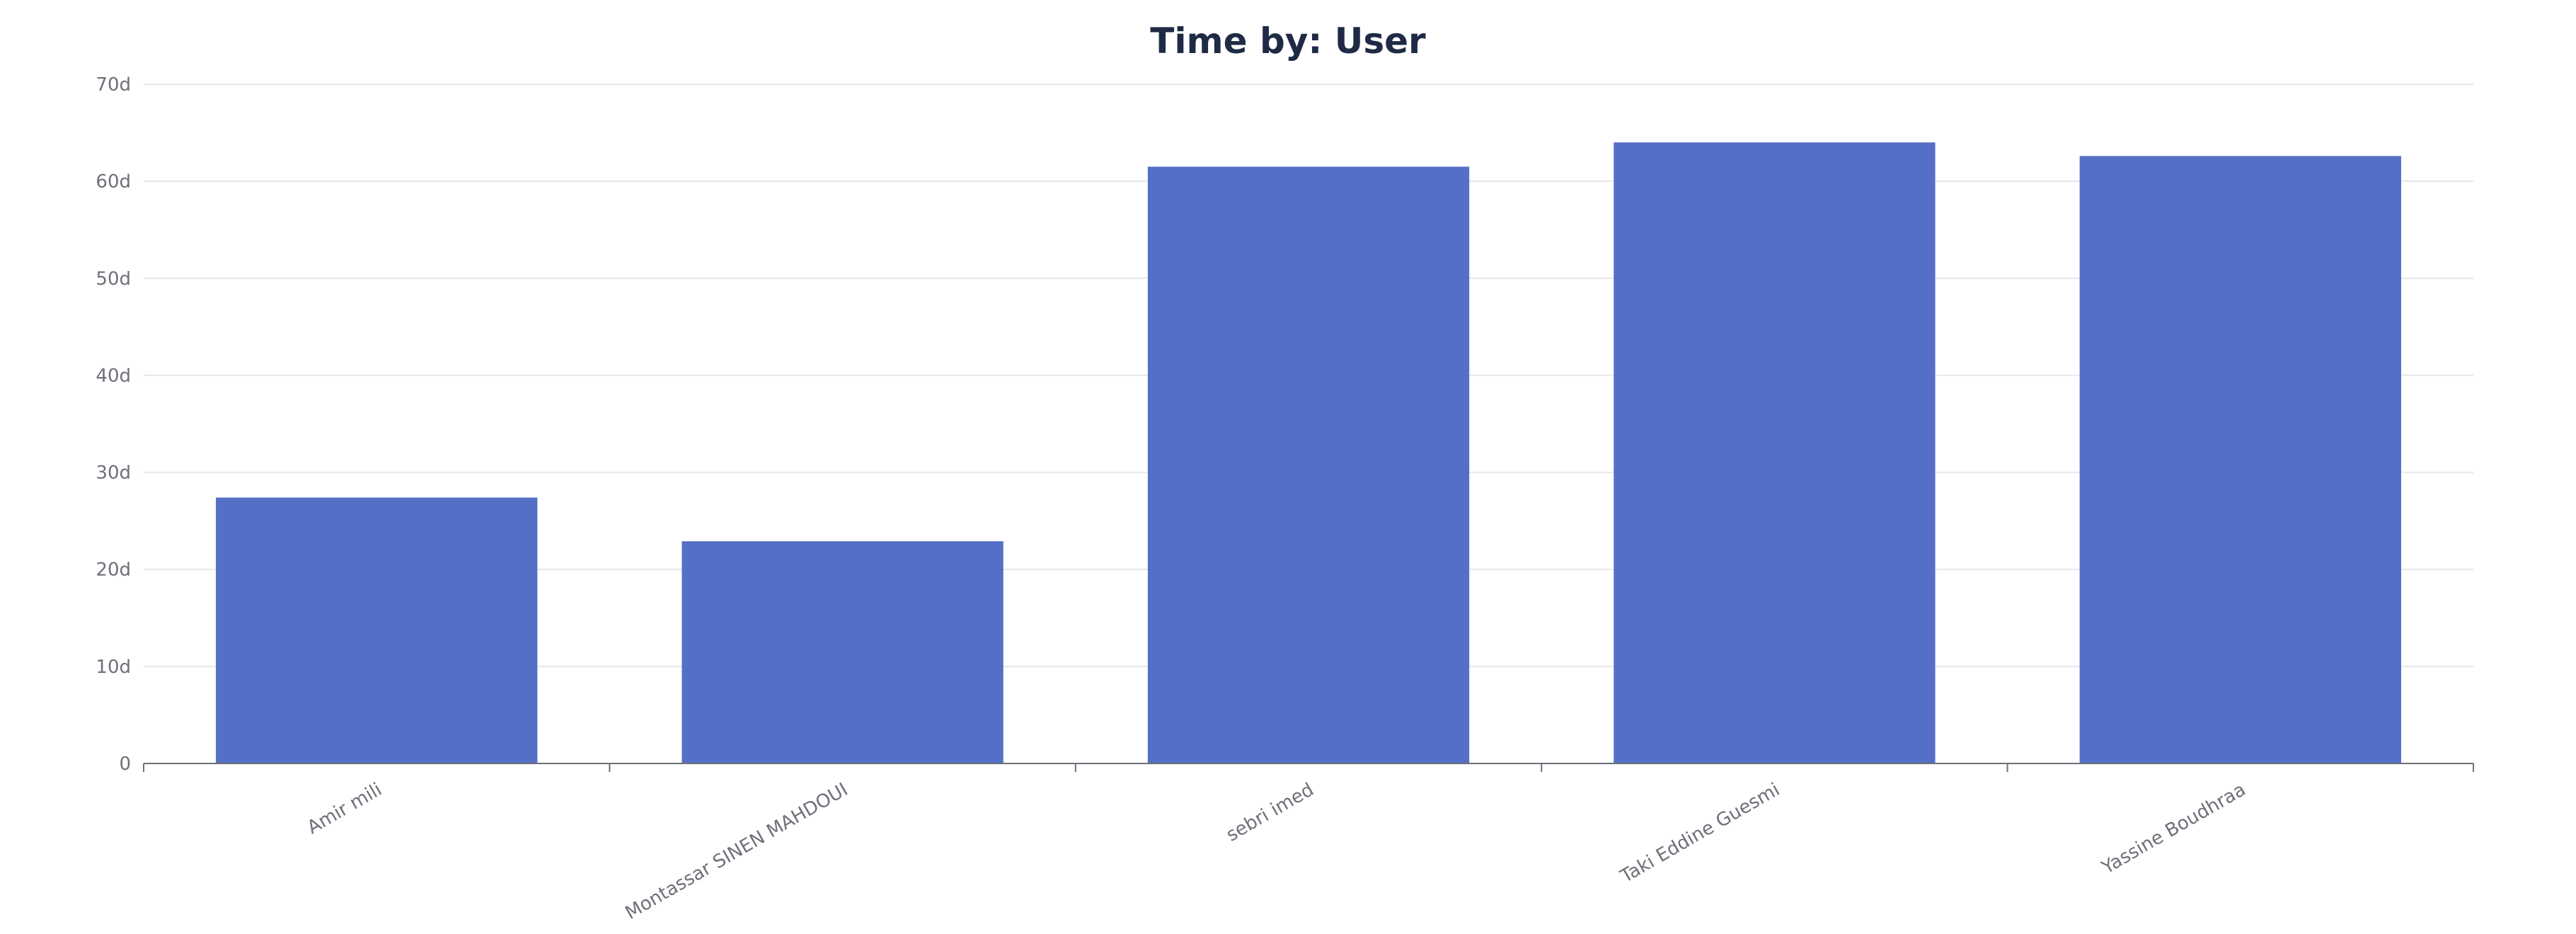 The height and width of the screenshot is (934, 2576). I want to click on x-category-label: Amir mili, so click(345, 808).